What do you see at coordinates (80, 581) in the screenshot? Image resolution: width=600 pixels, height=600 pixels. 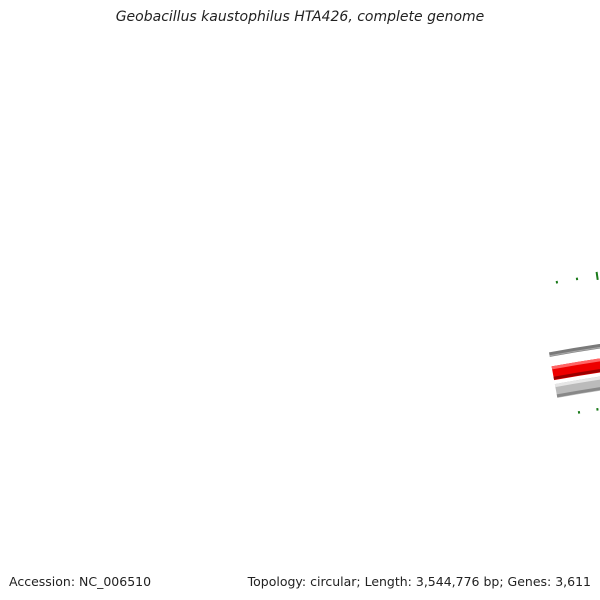 I see `accession-label: Accession: NC_006510` at bounding box center [80, 581].